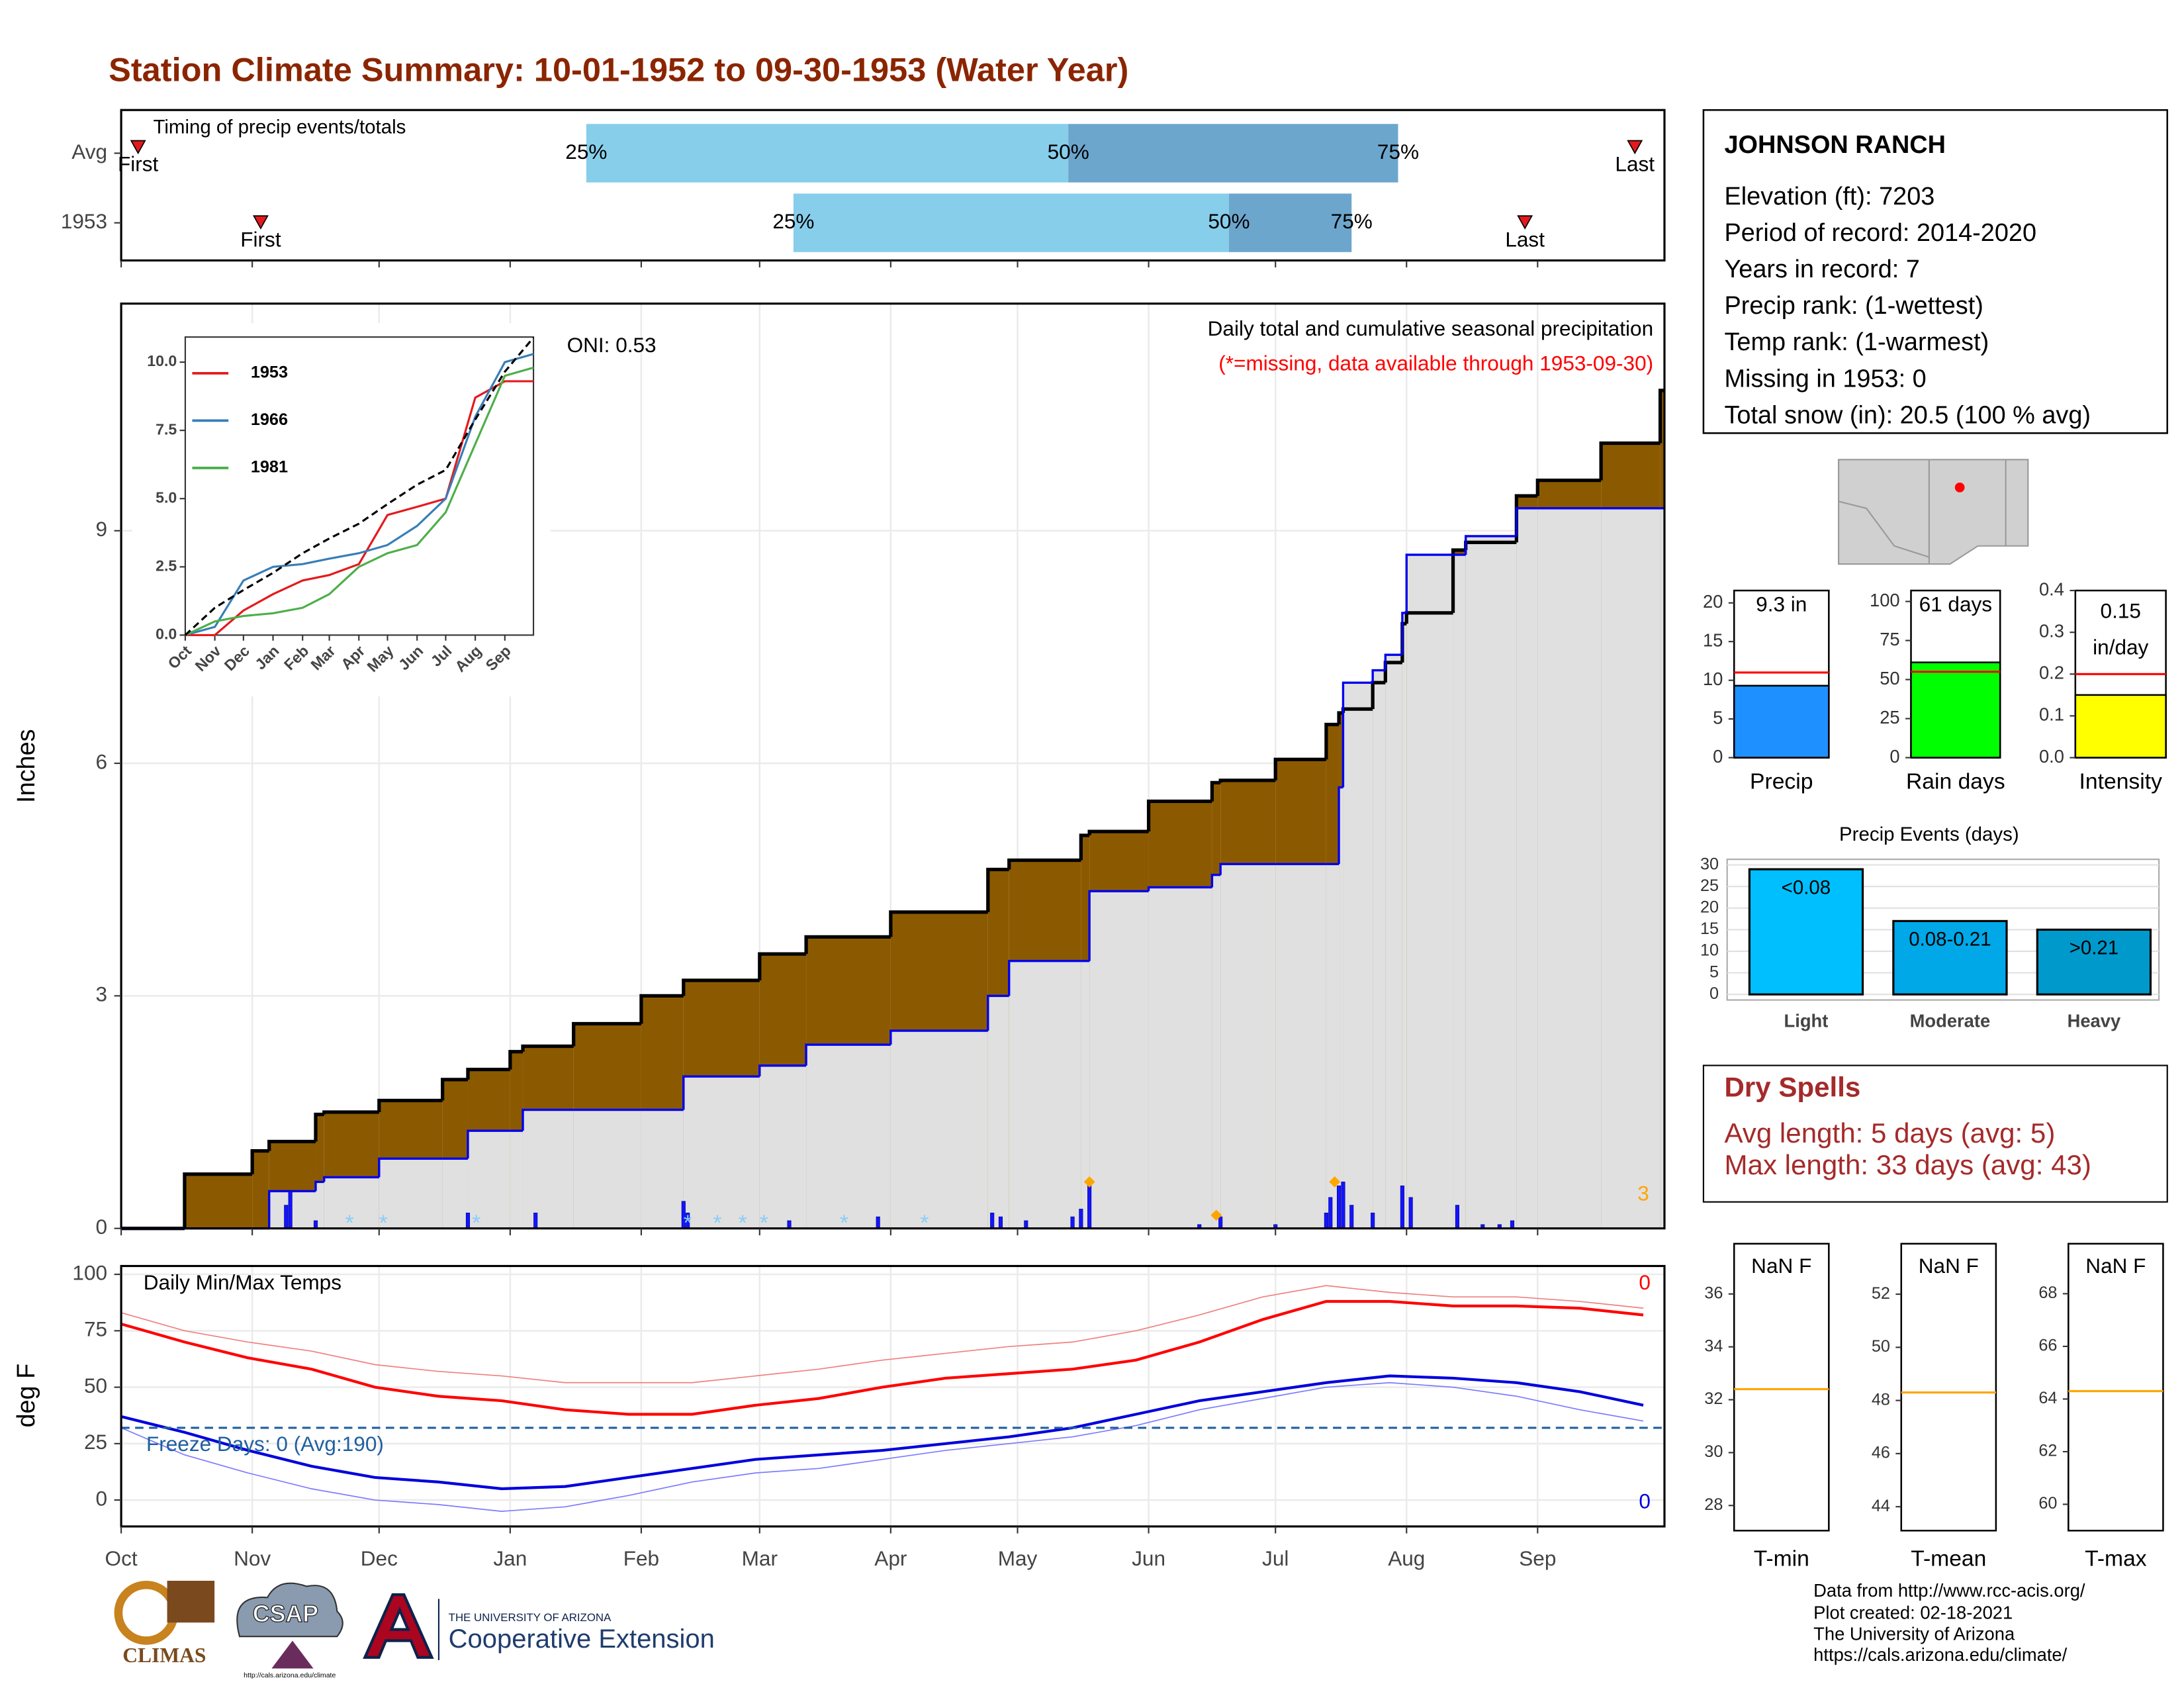 This screenshot has width=2184, height=1688. Describe the element at coordinates (1406, 1558) in the screenshot. I see `x-tick-label: Aug` at that location.